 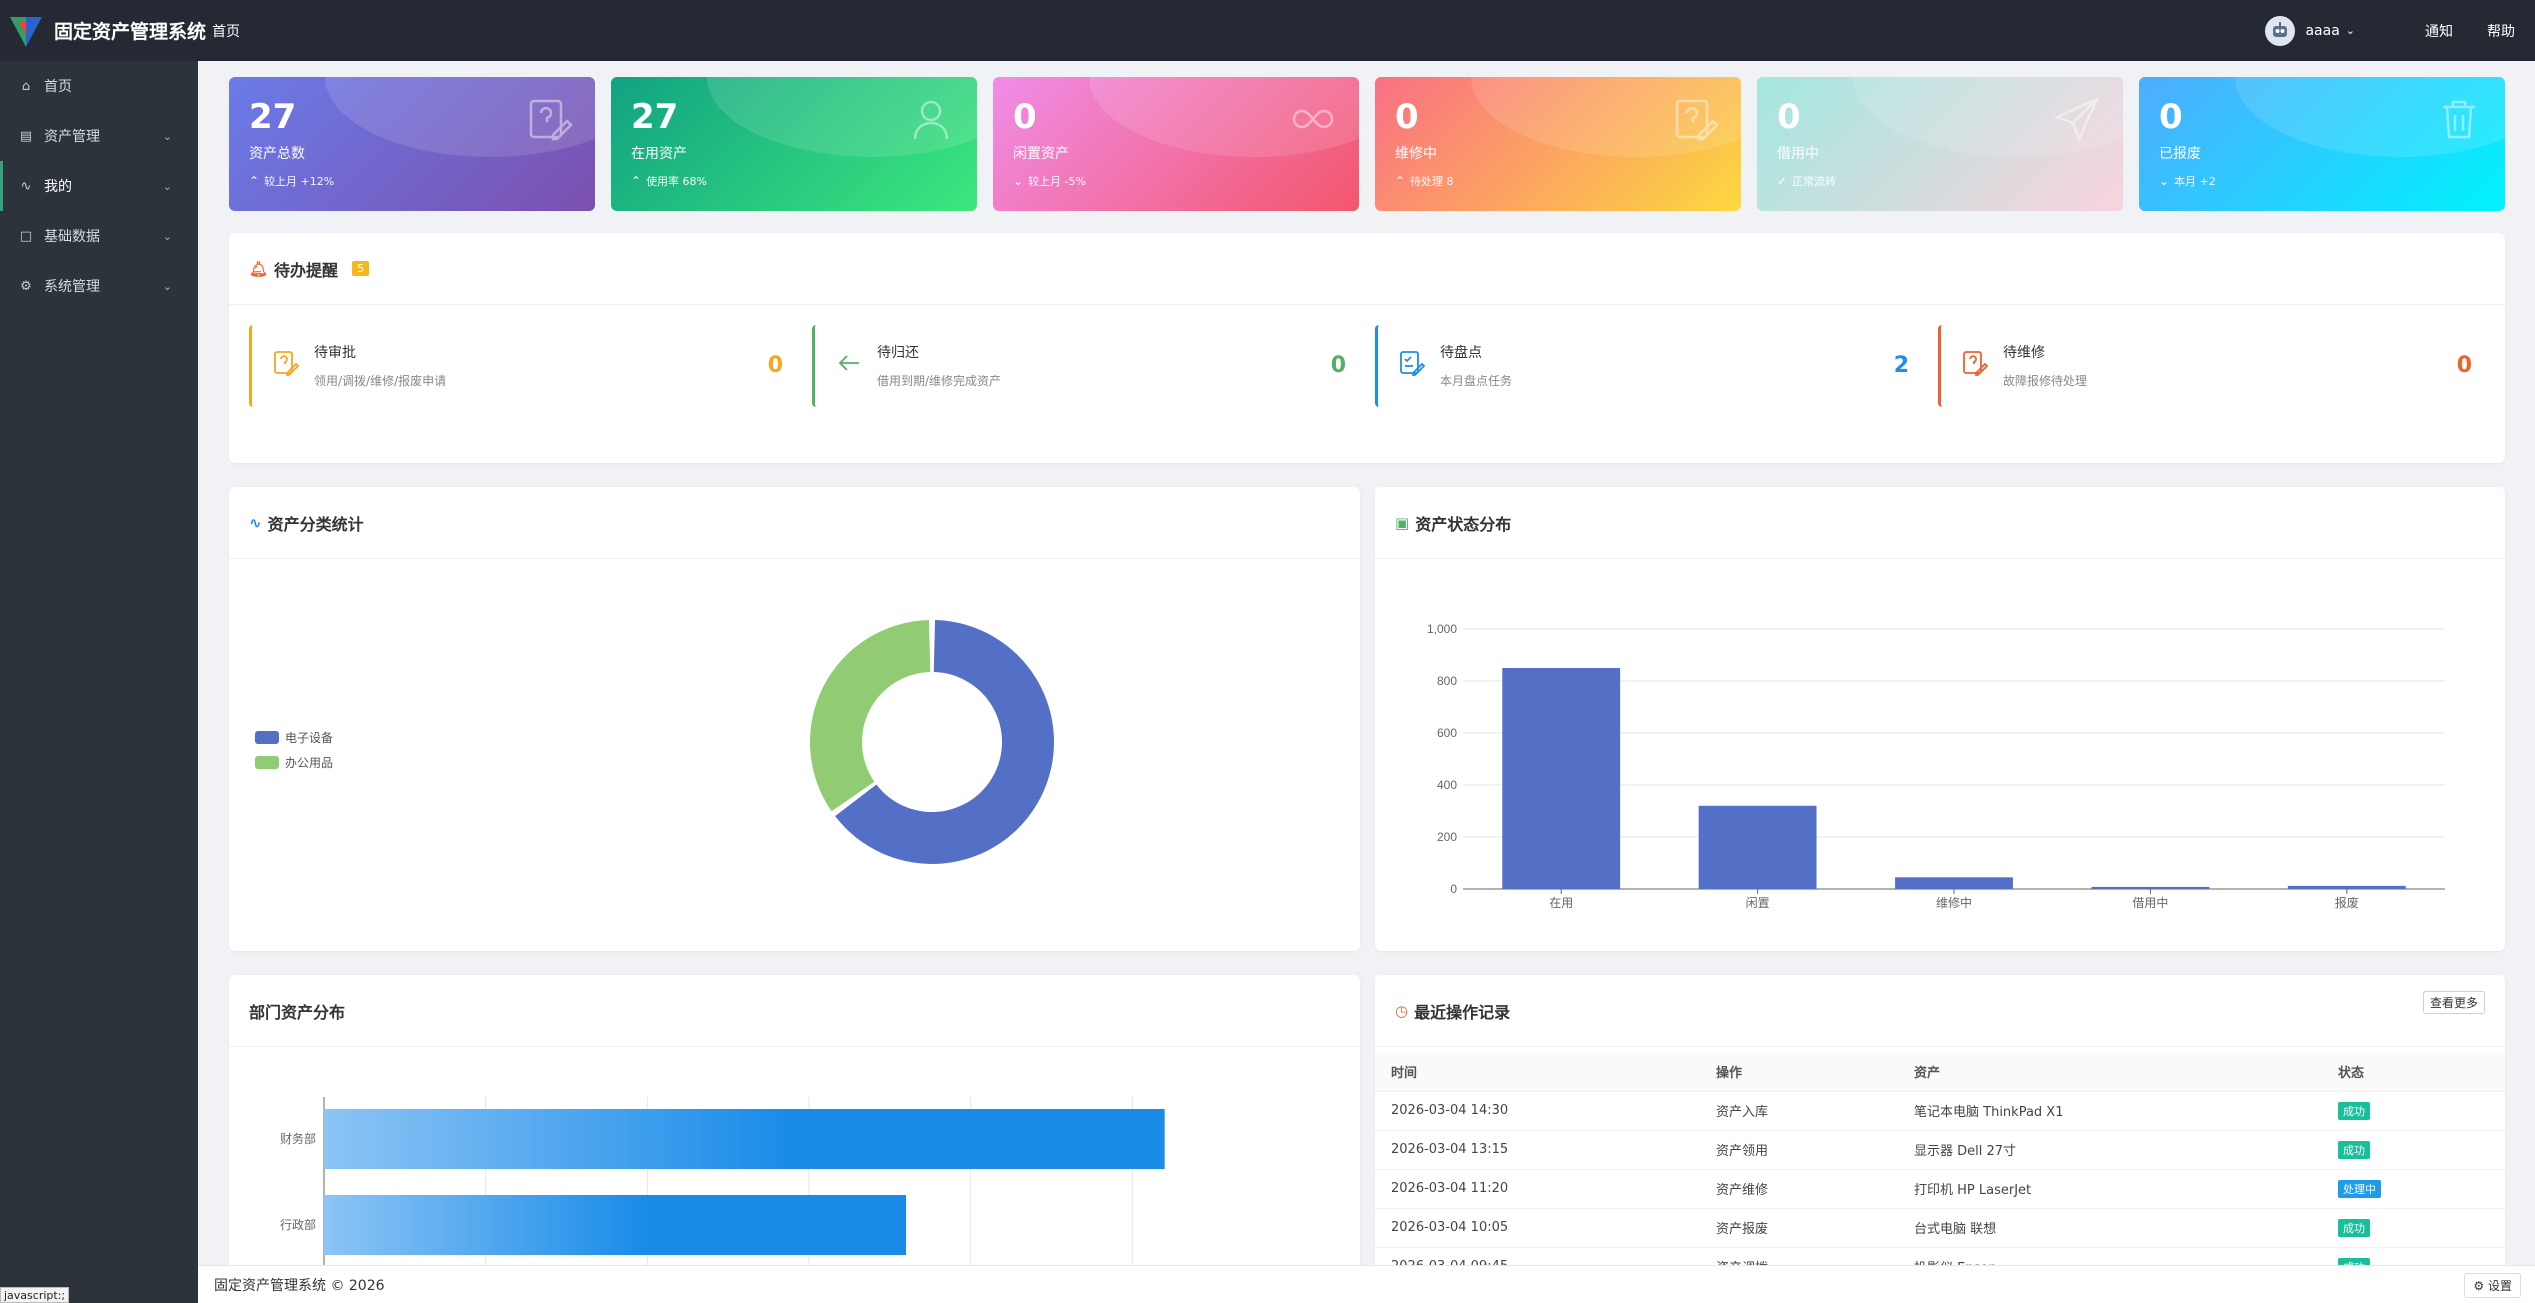 I want to click on folder-icon: □, so click(x=26, y=236).